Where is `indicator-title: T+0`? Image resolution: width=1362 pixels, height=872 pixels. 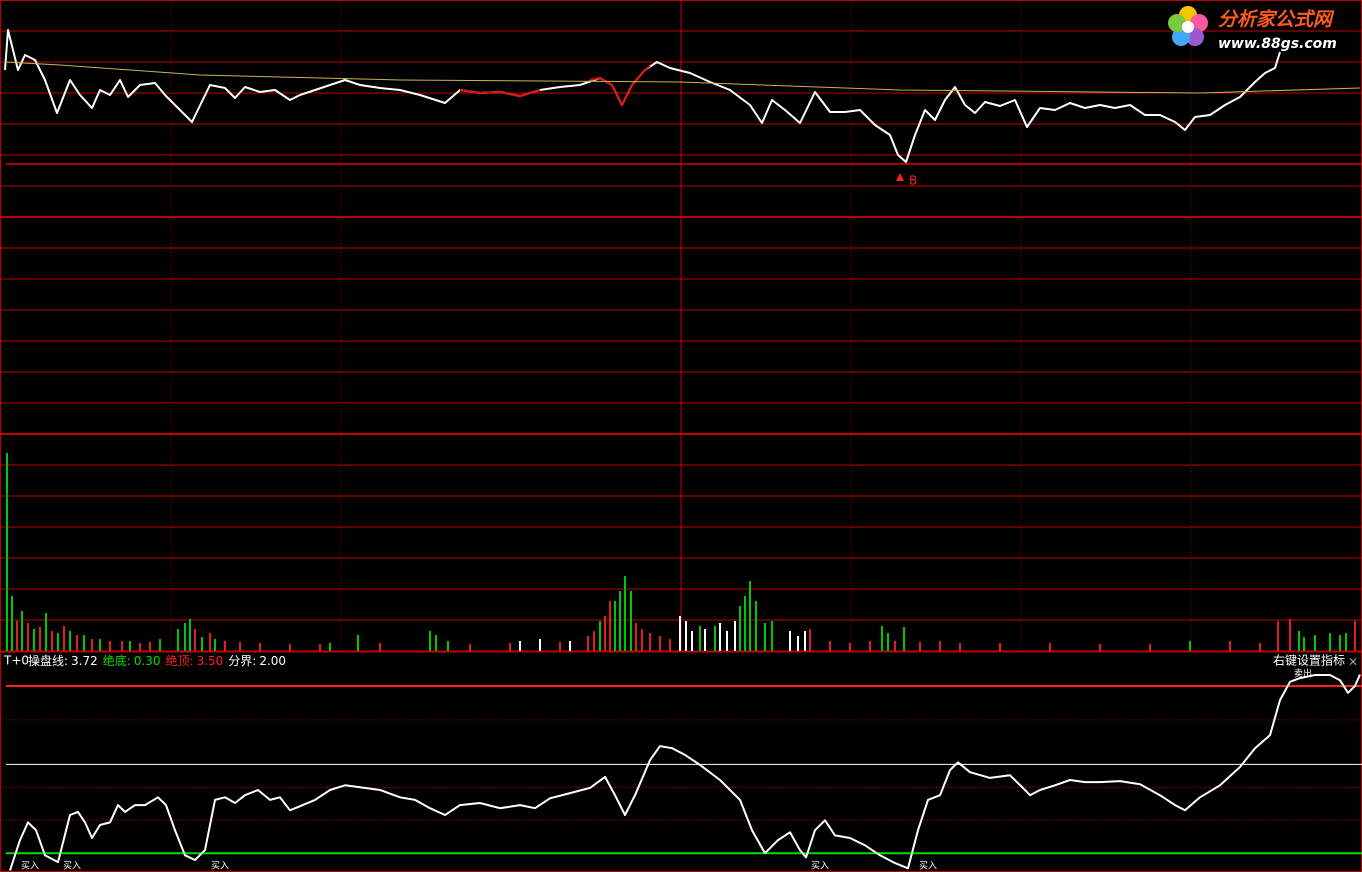
indicator-title: T+0 is located at coordinates (16, 661).